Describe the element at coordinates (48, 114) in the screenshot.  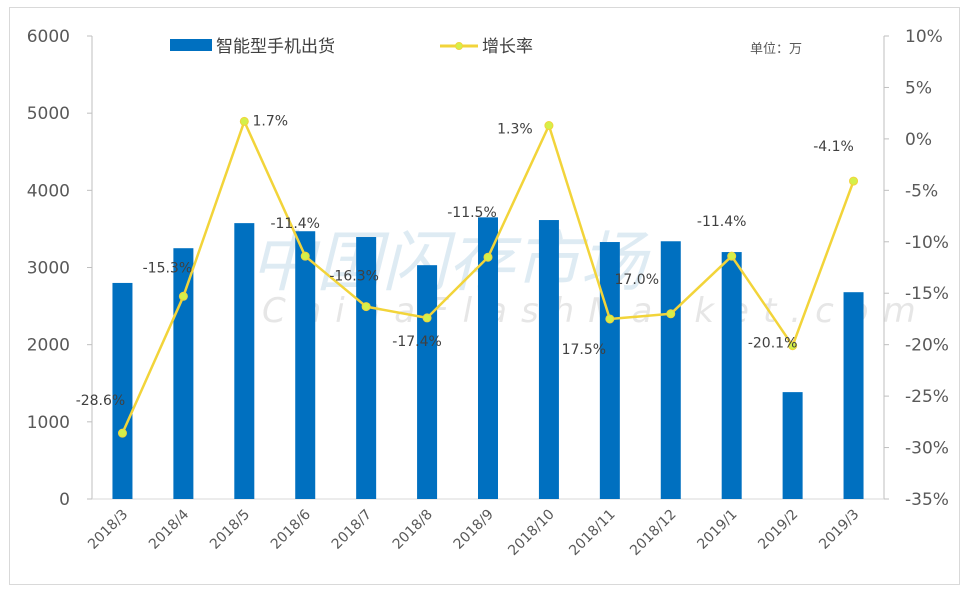
I see `left-tick-label: 5000` at that location.